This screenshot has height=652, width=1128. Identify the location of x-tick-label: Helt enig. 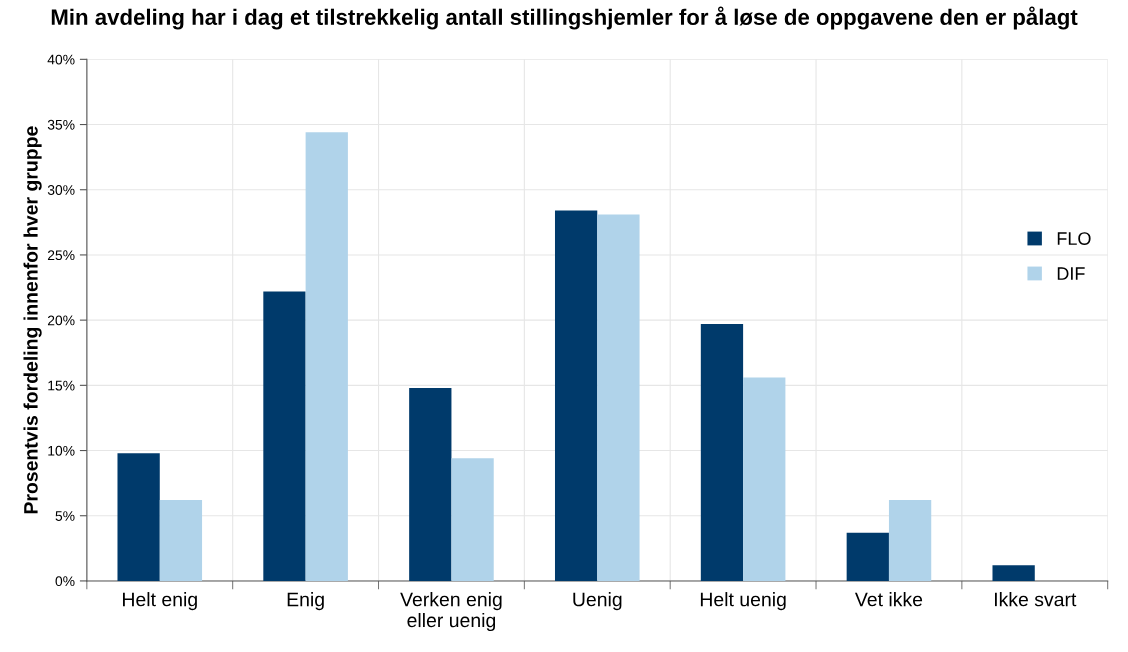
(160, 601).